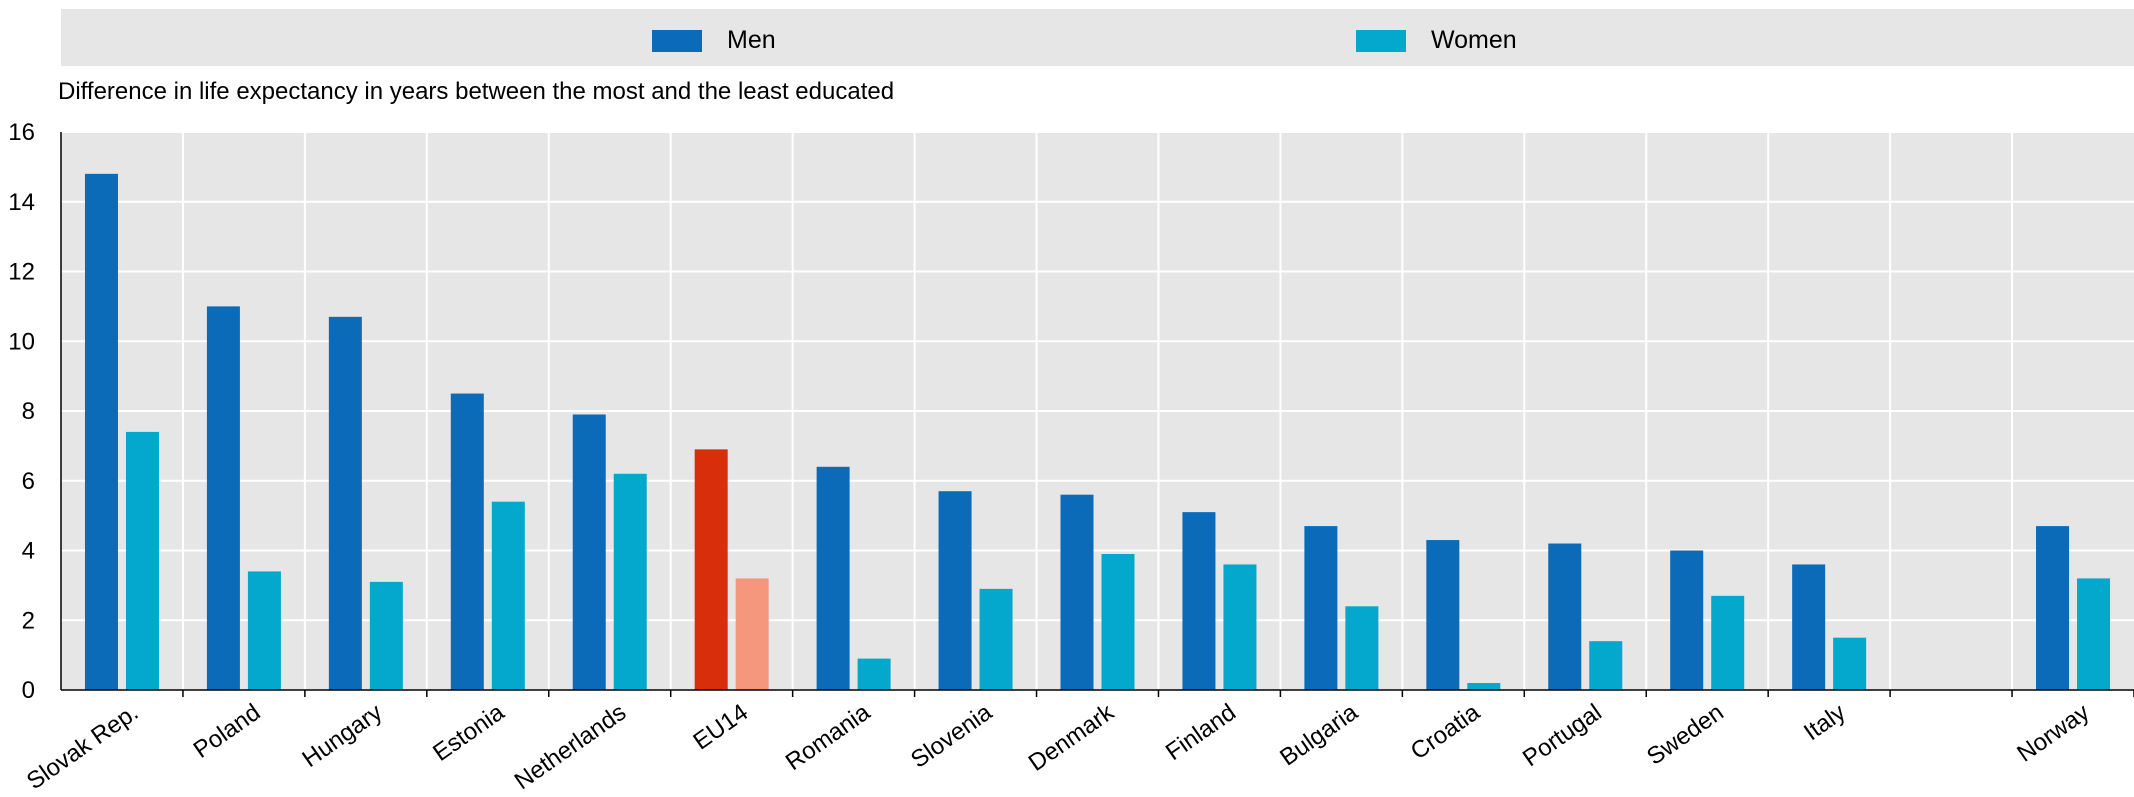  What do you see at coordinates (28, 620) in the screenshot?
I see `y-tick-label: 2` at bounding box center [28, 620].